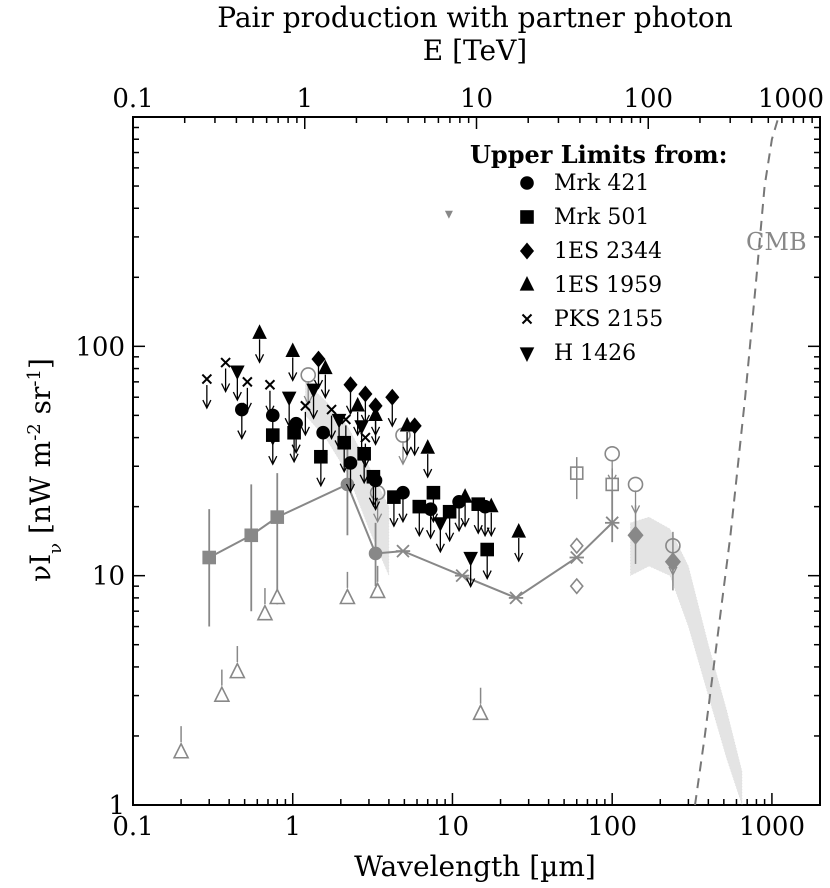  I want to click on cmb-curve, so click(737, 461).